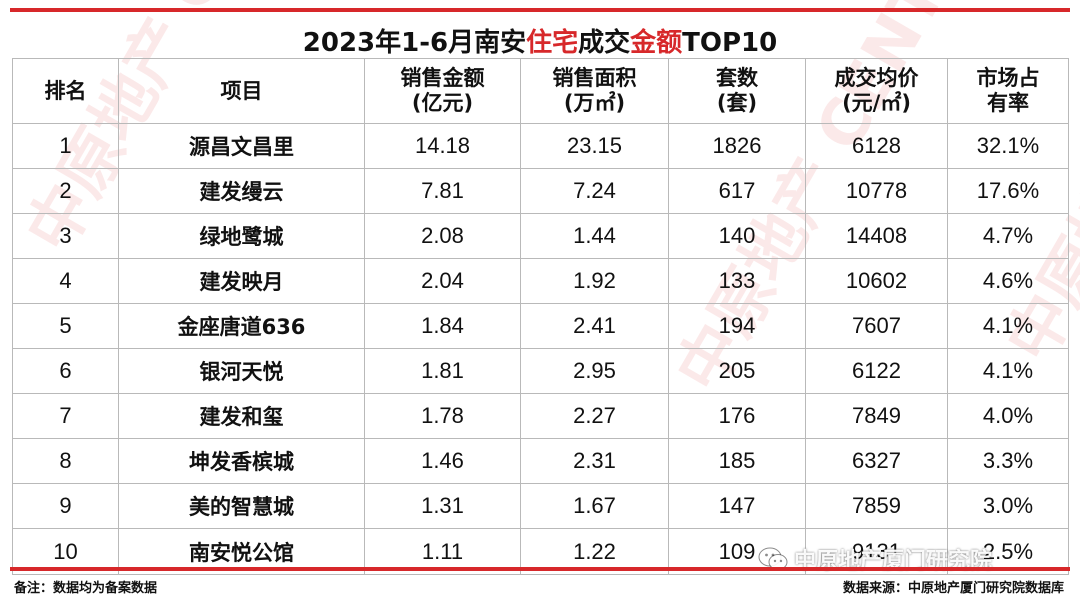 This screenshot has width=1080, height=608. What do you see at coordinates (737, 416) in the screenshot?
I see `cell-units: 176` at bounding box center [737, 416].